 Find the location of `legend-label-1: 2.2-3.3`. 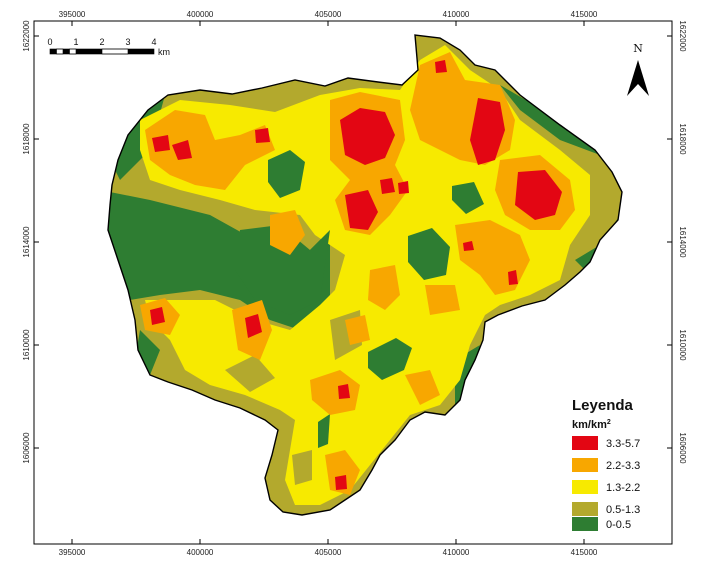

legend-label-1: 2.2-3.3 is located at coordinates (623, 466).